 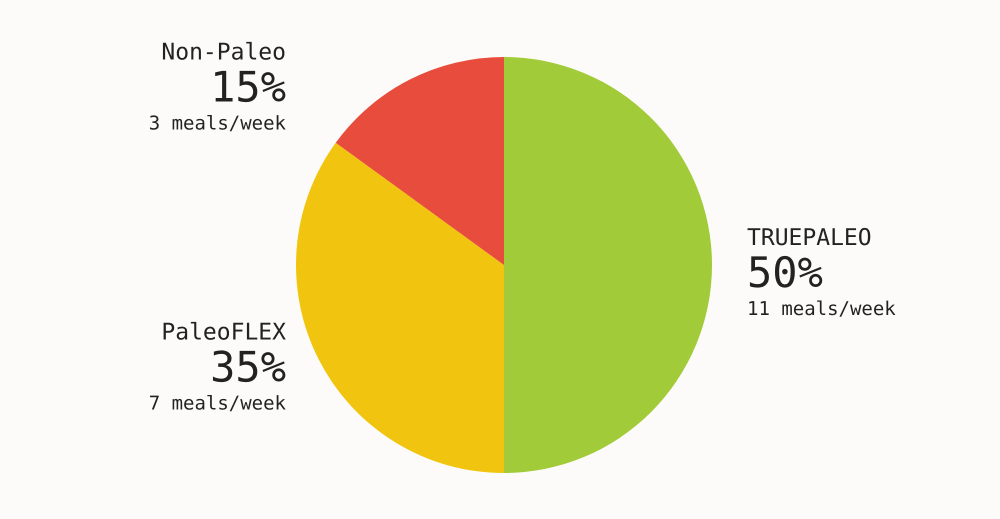 I want to click on text: 7 meals/week, so click(x=217, y=403).